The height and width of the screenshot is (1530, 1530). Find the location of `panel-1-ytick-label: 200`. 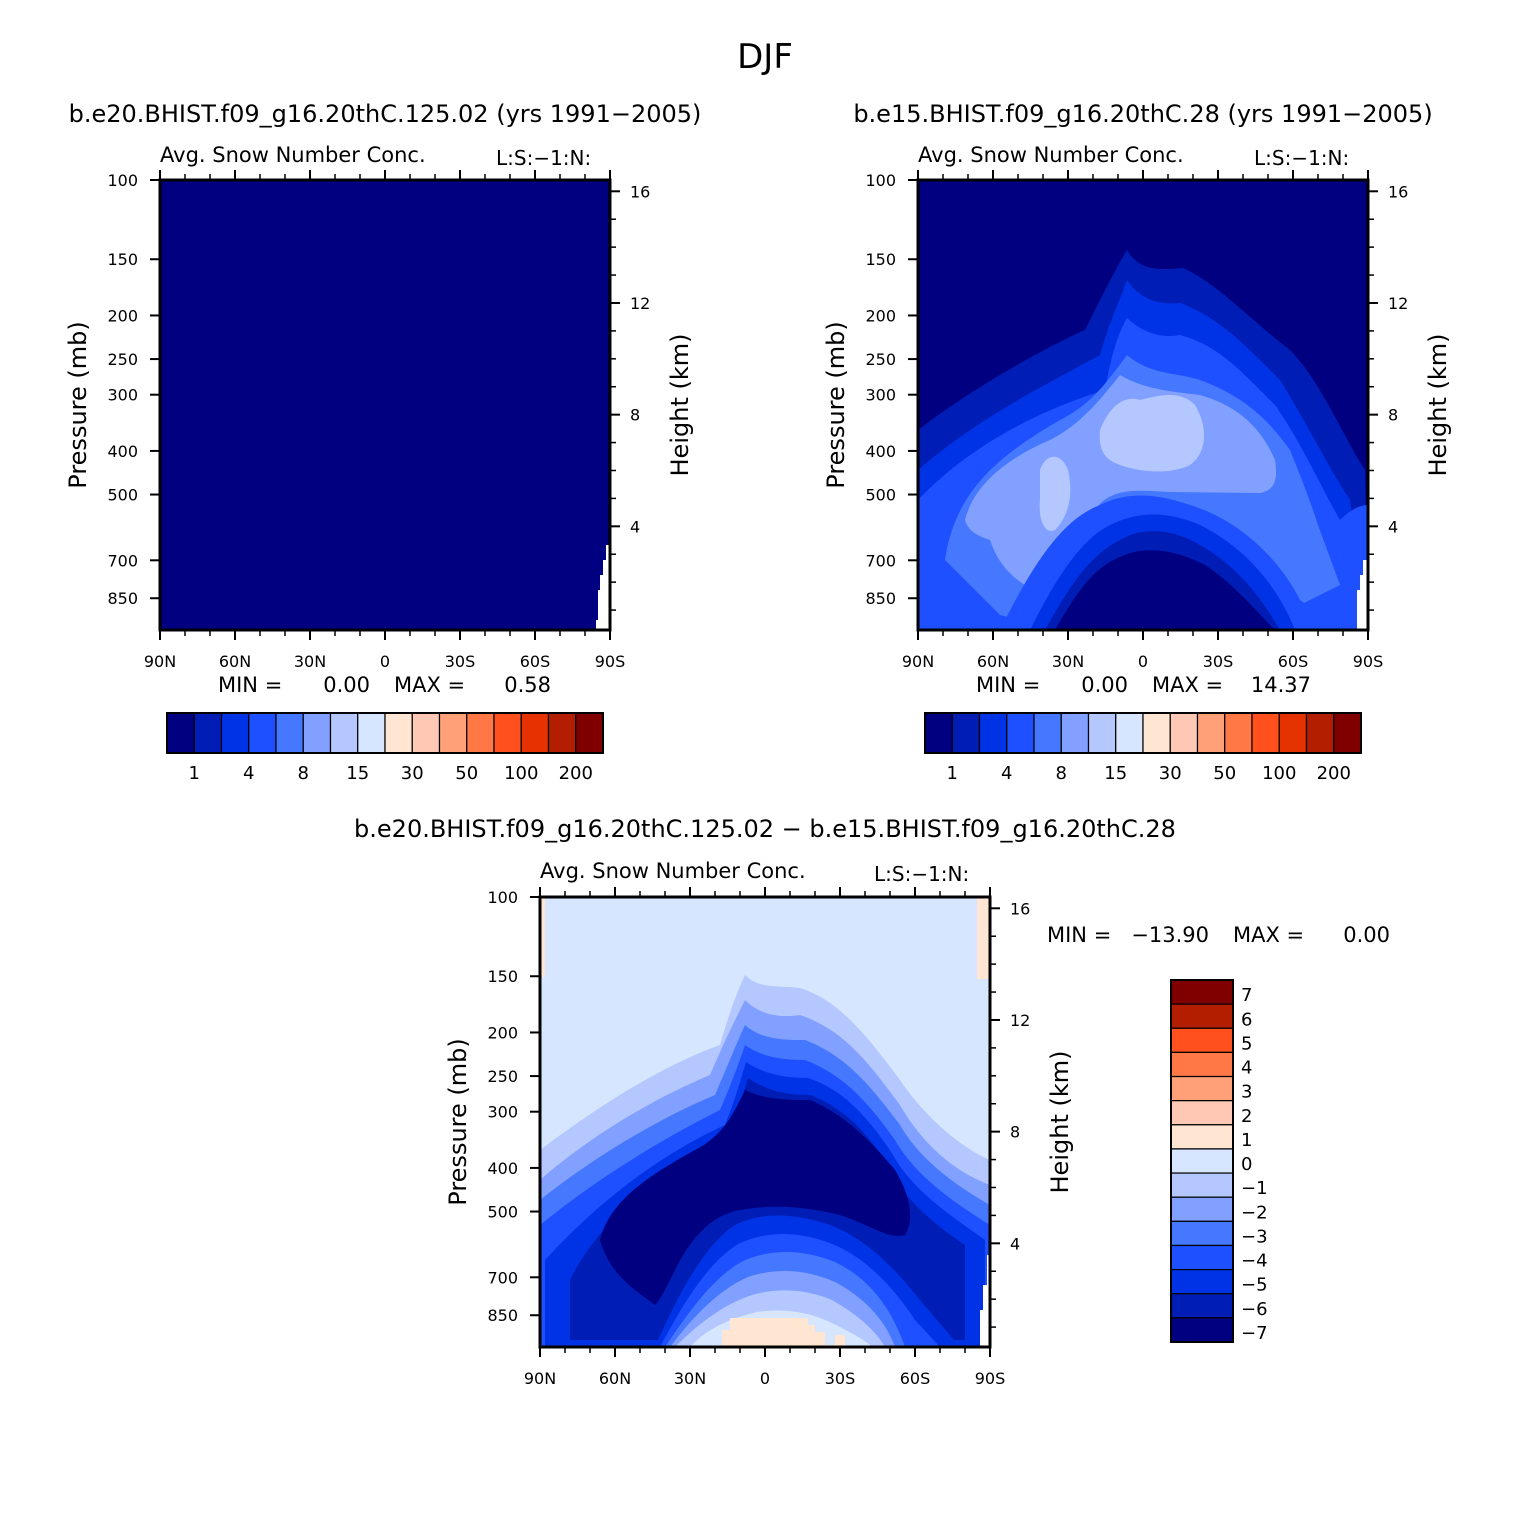

panel-1-ytick-label: 200 is located at coordinates (122, 315).